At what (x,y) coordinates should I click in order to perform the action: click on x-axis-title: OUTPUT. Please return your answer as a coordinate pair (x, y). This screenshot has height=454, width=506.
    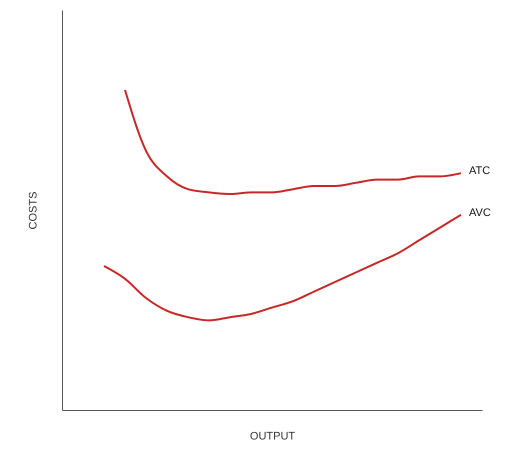
    Looking at the image, I should click on (273, 436).